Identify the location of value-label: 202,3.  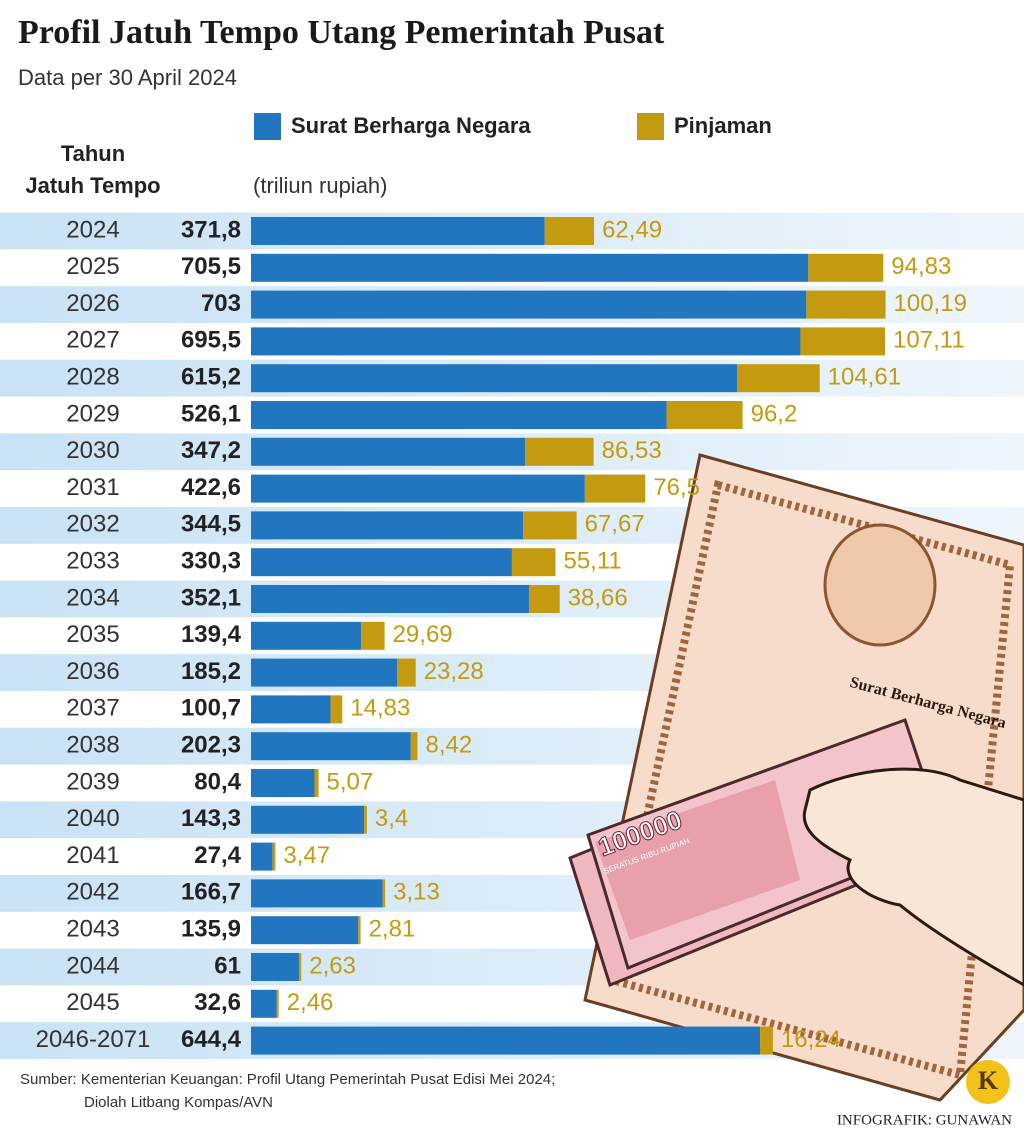
(211, 745).